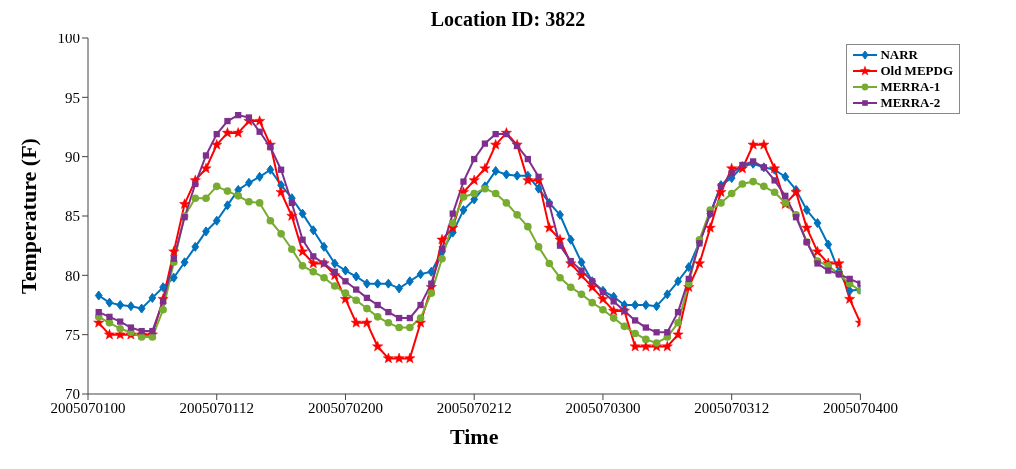  I want to click on y-axis-title: Temperature (F), so click(28, 216).